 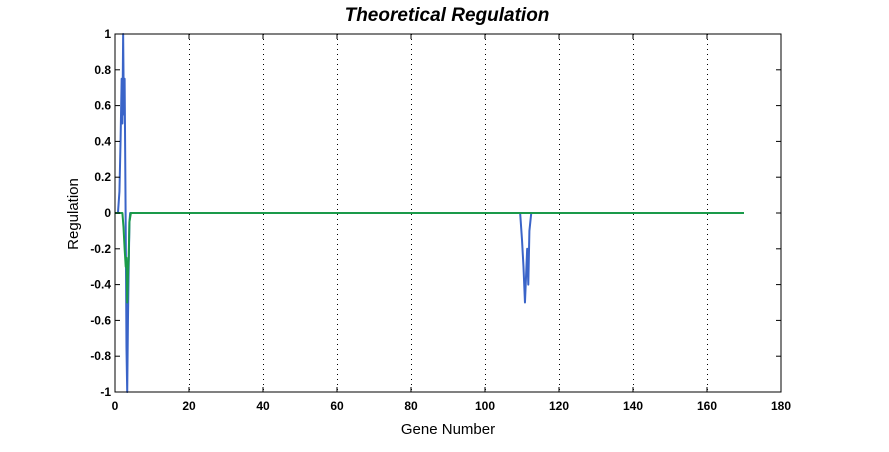 I want to click on y-tick-label: -1, so click(x=105, y=392).